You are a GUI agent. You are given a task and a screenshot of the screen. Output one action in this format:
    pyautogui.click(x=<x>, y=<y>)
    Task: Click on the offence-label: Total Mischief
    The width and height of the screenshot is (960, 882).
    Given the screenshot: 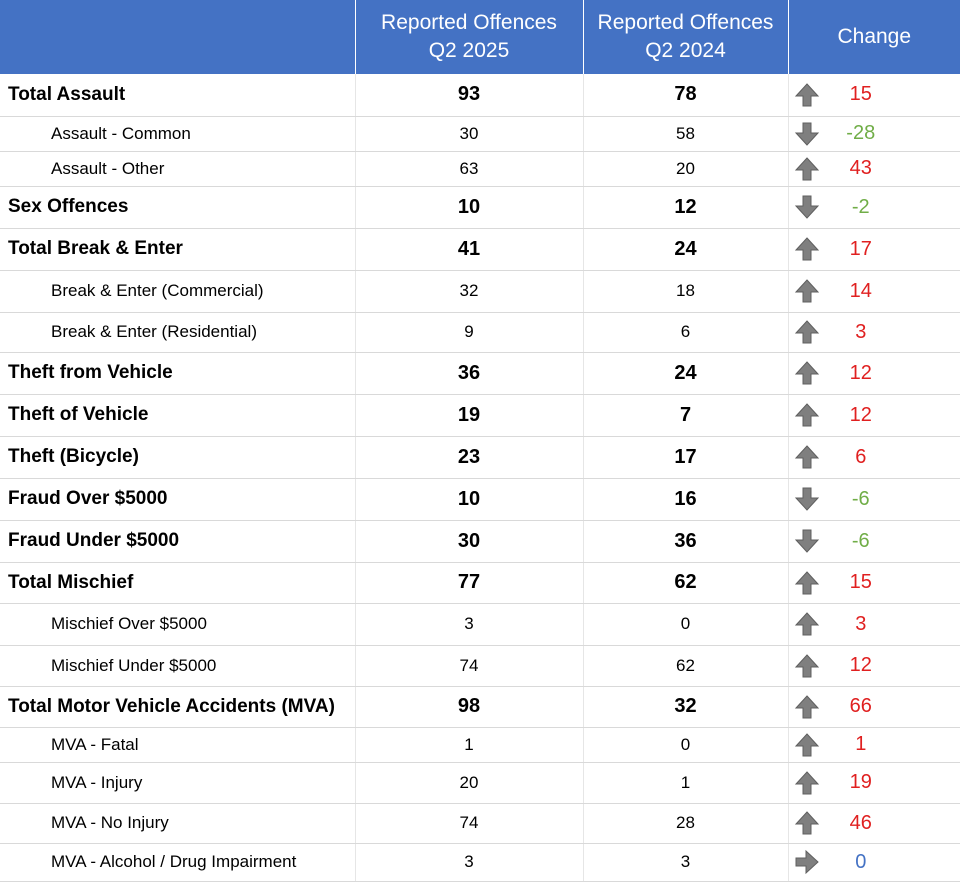 What is the action you would take?
    pyautogui.click(x=177, y=582)
    